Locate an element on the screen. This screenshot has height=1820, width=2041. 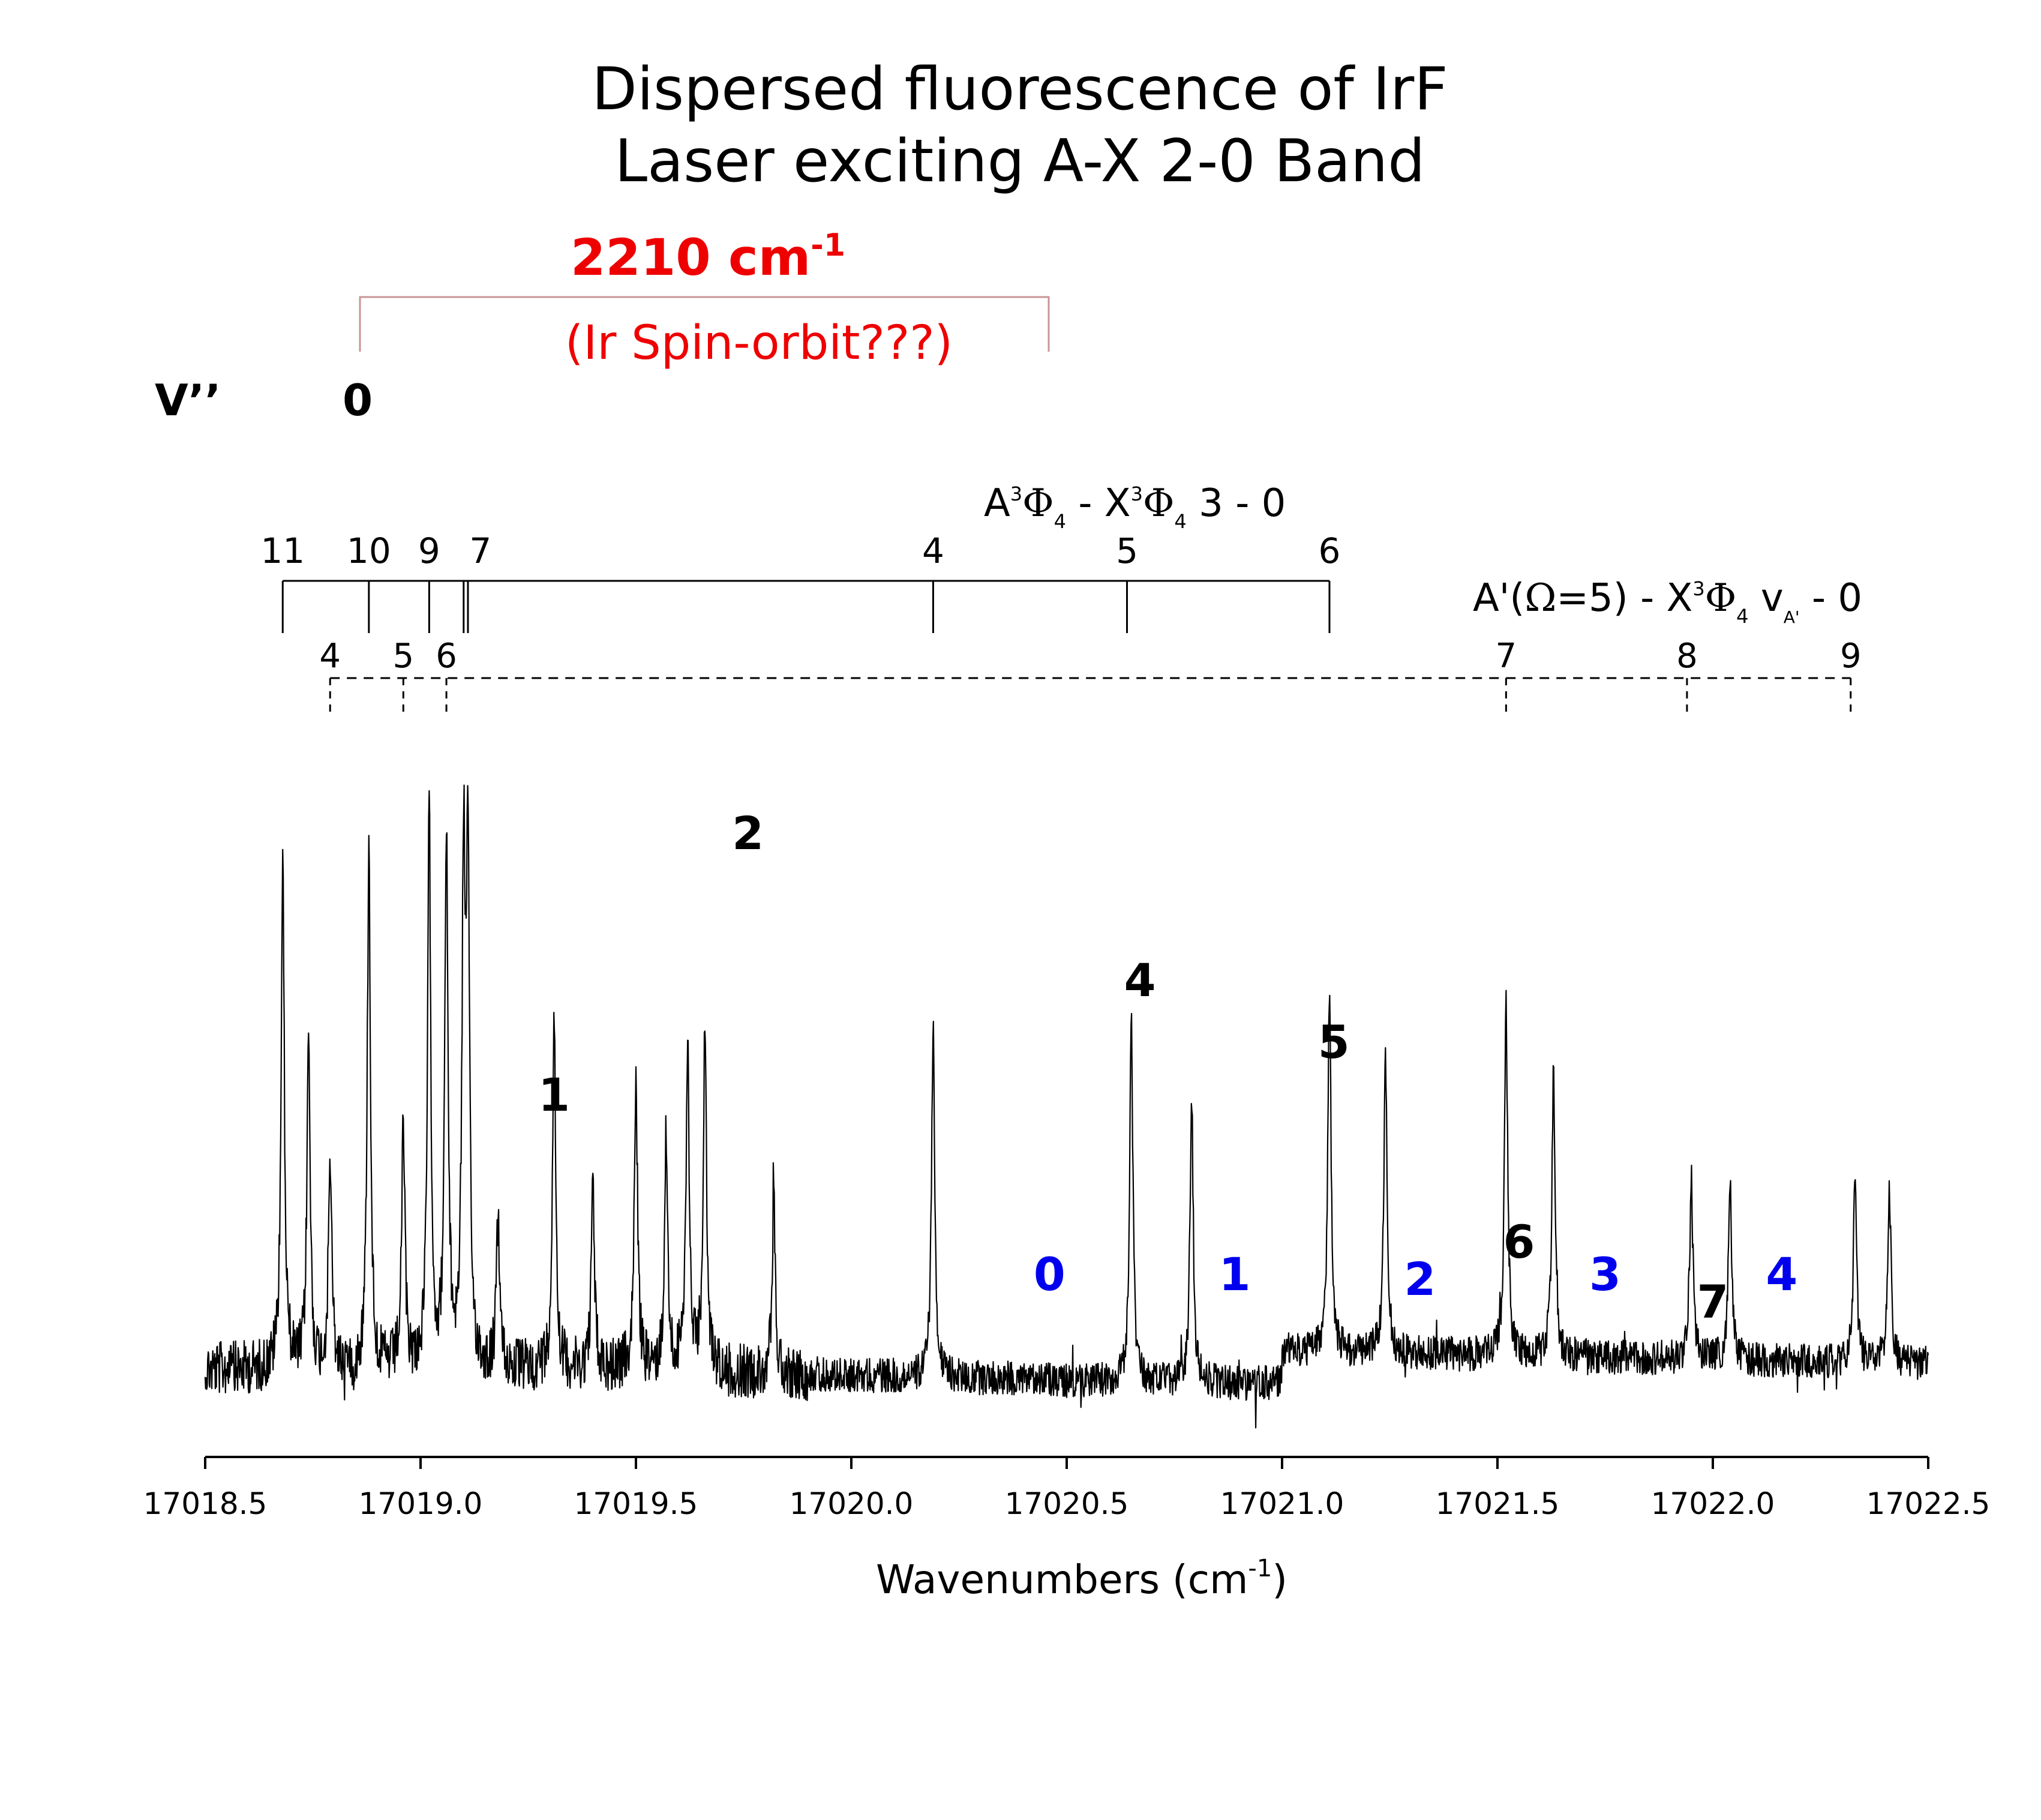
x-tick-label: 17019.5 is located at coordinates (636, 1503).